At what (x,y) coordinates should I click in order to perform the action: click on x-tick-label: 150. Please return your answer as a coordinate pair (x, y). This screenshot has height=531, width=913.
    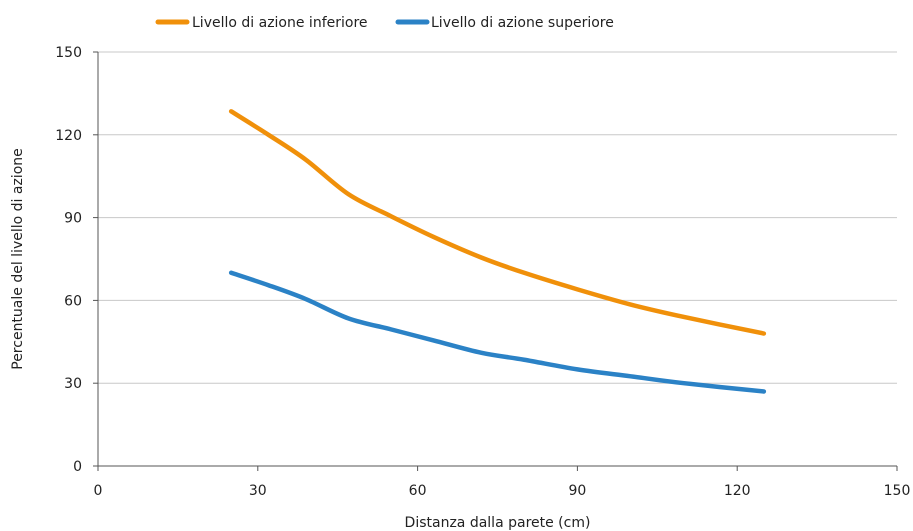
    Looking at the image, I should click on (897, 491).